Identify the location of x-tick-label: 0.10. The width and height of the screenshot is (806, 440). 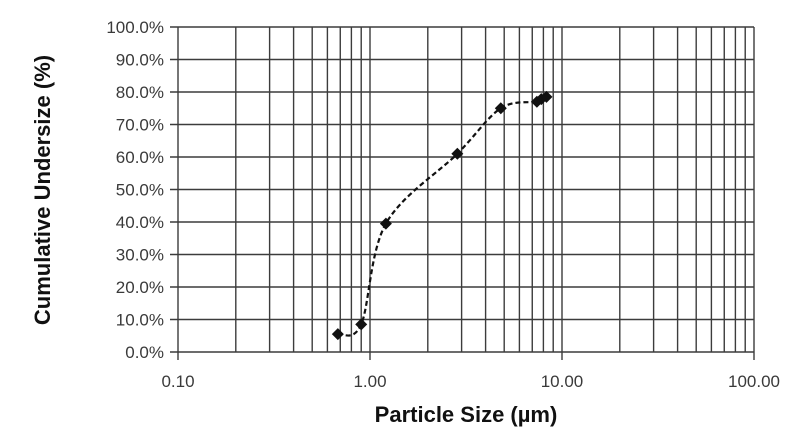
(177, 381).